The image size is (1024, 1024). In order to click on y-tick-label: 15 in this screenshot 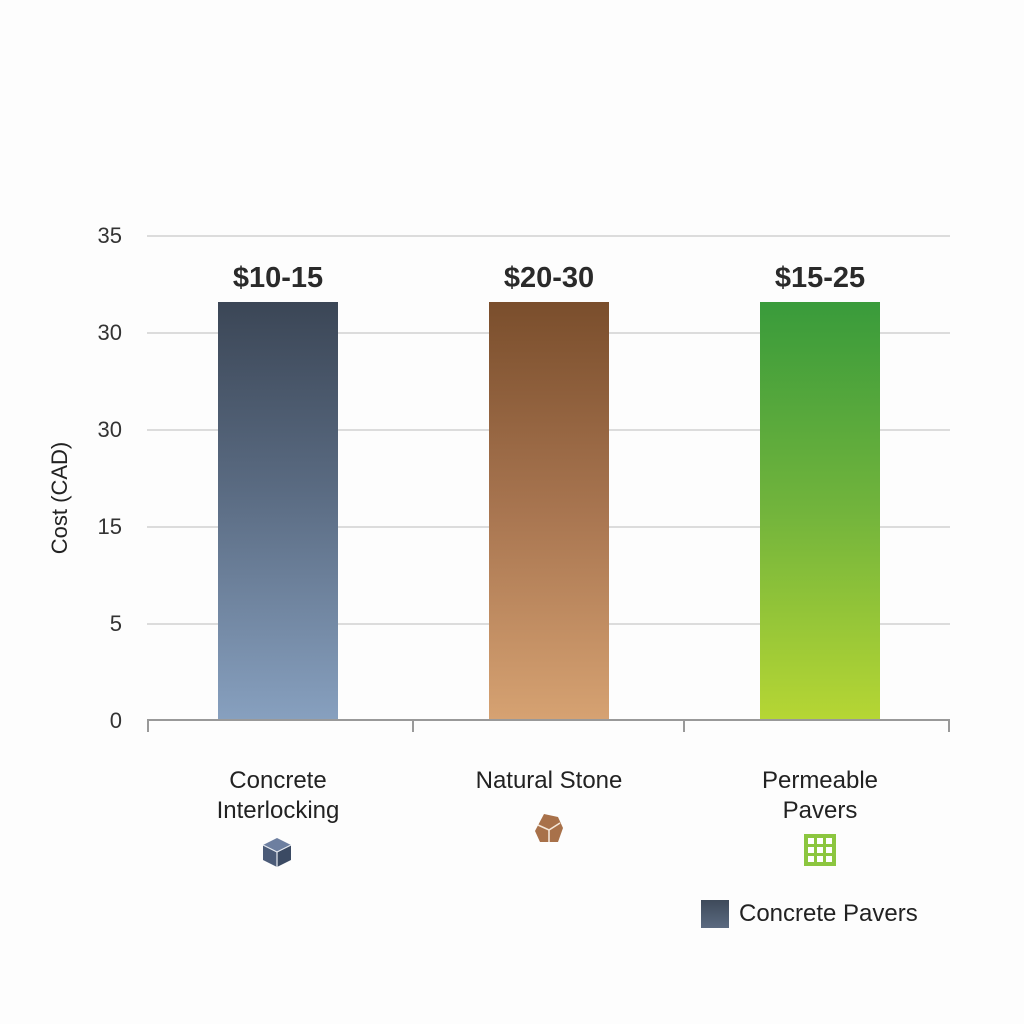, I will do `click(109, 526)`.